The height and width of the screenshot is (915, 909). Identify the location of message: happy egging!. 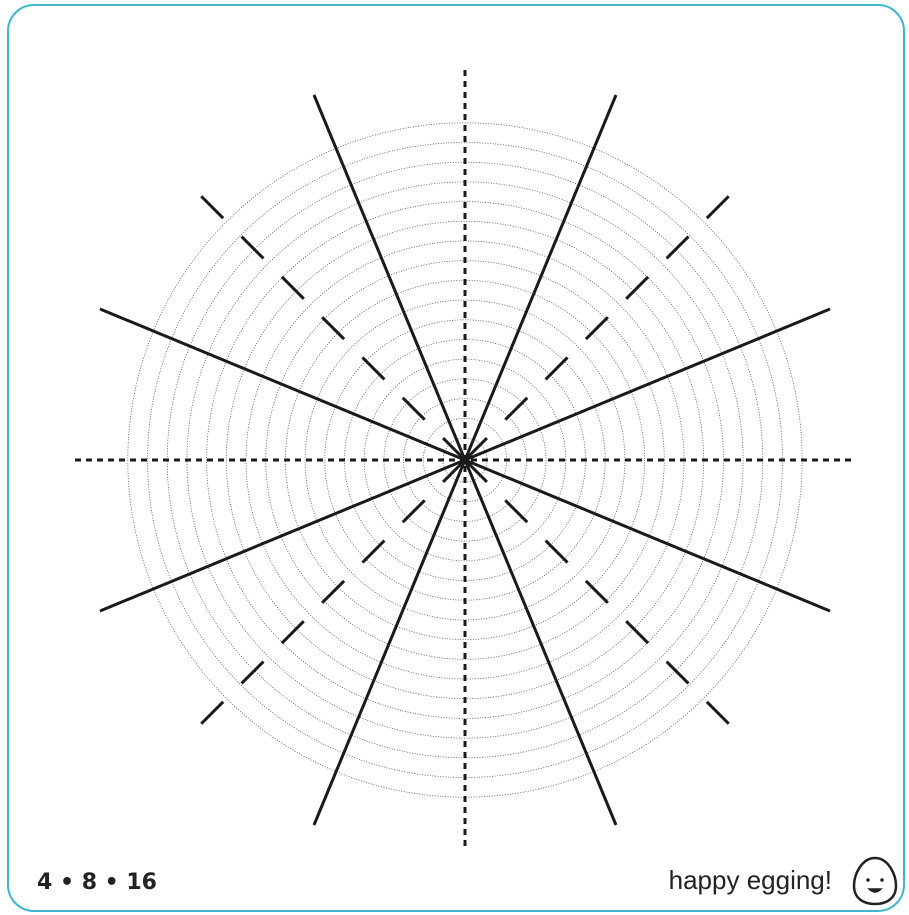
(750, 880).